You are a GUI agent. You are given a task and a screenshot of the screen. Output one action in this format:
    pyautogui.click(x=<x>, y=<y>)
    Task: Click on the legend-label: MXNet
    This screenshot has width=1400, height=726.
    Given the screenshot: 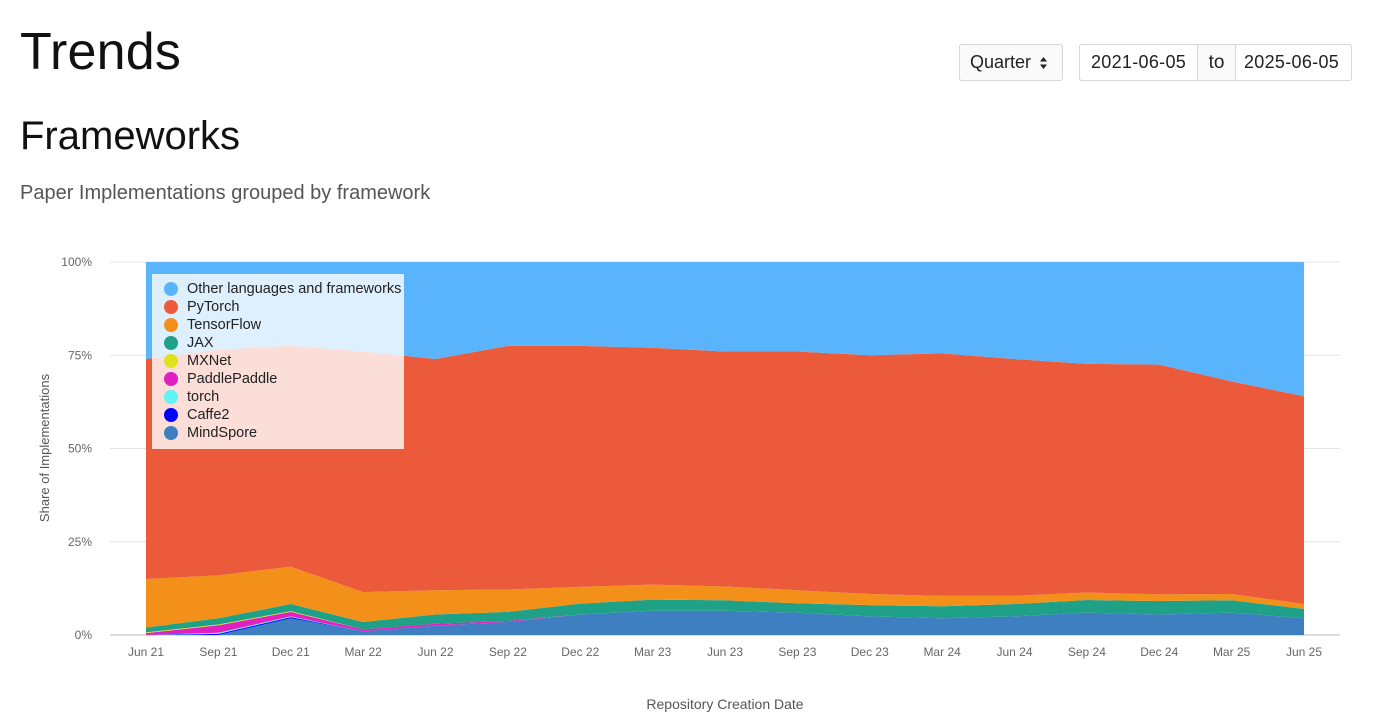 What is the action you would take?
    pyautogui.click(x=209, y=361)
    